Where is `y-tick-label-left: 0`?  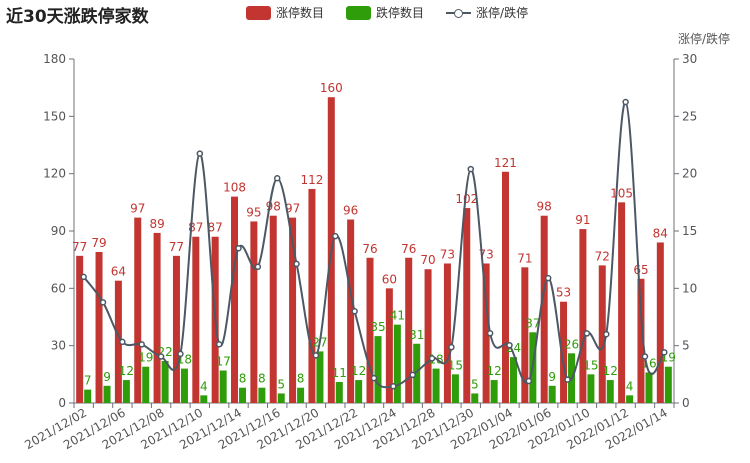 y-tick-label-left: 0 is located at coordinates (62, 403).